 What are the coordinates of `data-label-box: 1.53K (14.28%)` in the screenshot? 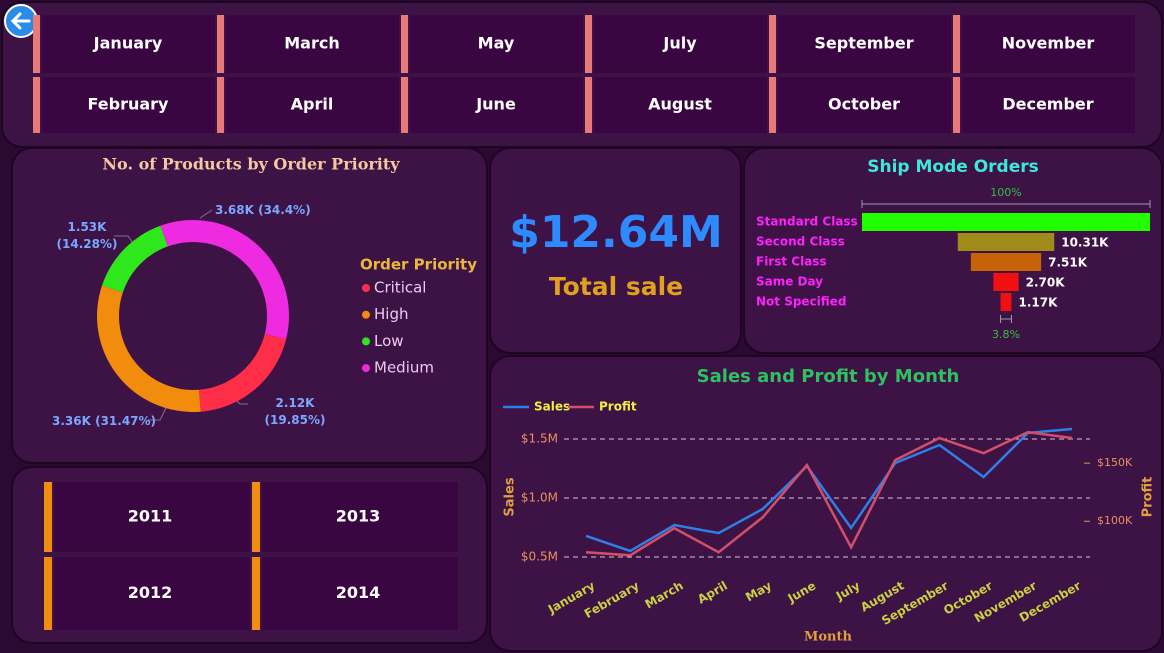 It's located at (87, 235).